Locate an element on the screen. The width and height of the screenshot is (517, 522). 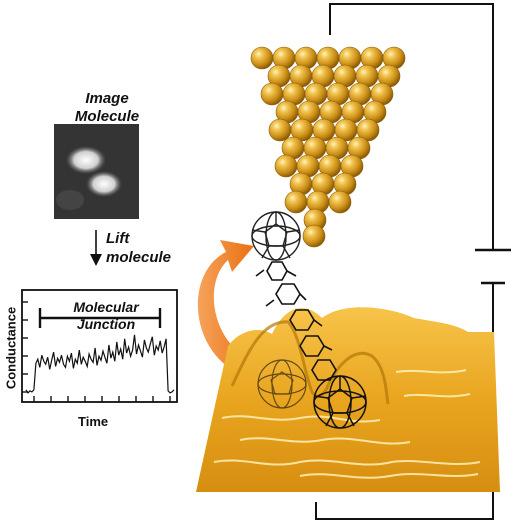
x-axis-label: Time is located at coordinates (93, 421).